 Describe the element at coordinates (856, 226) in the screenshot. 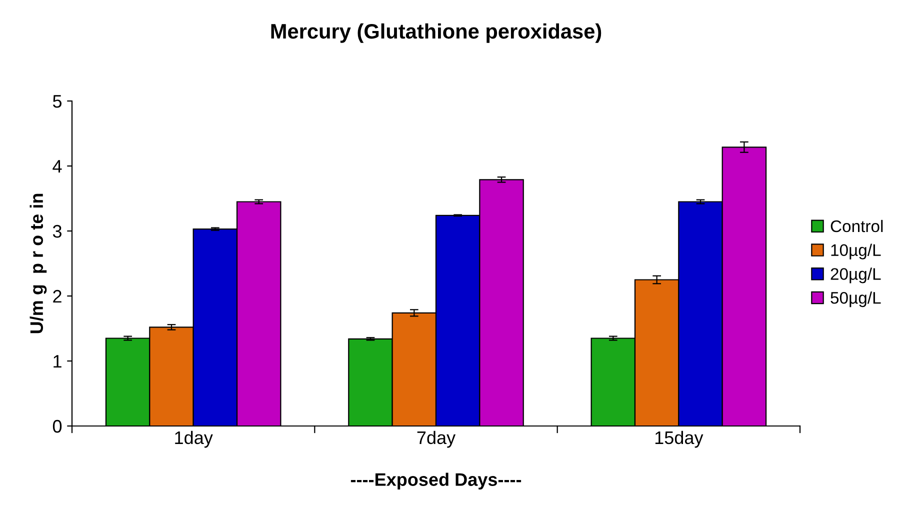

I see `legend-label: Control` at that location.